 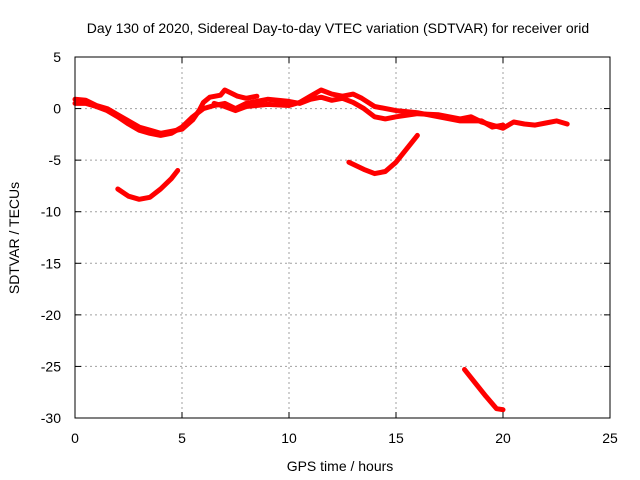 What do you see at coordinates (51, 418) in the screenshot?
I see `y-tick-label: -30` at bounding box center [51, 418].